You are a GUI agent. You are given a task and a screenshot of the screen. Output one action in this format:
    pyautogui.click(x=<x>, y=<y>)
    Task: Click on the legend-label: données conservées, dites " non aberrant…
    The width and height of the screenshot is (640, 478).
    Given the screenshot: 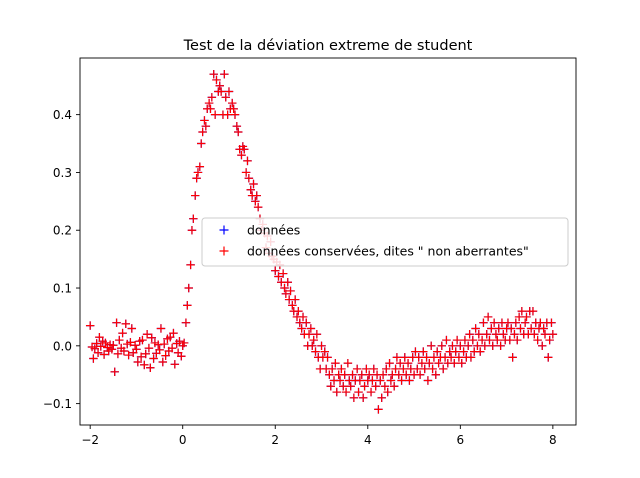 What is the action you would take?
    pyautogui.click(x=388, y=251)
    